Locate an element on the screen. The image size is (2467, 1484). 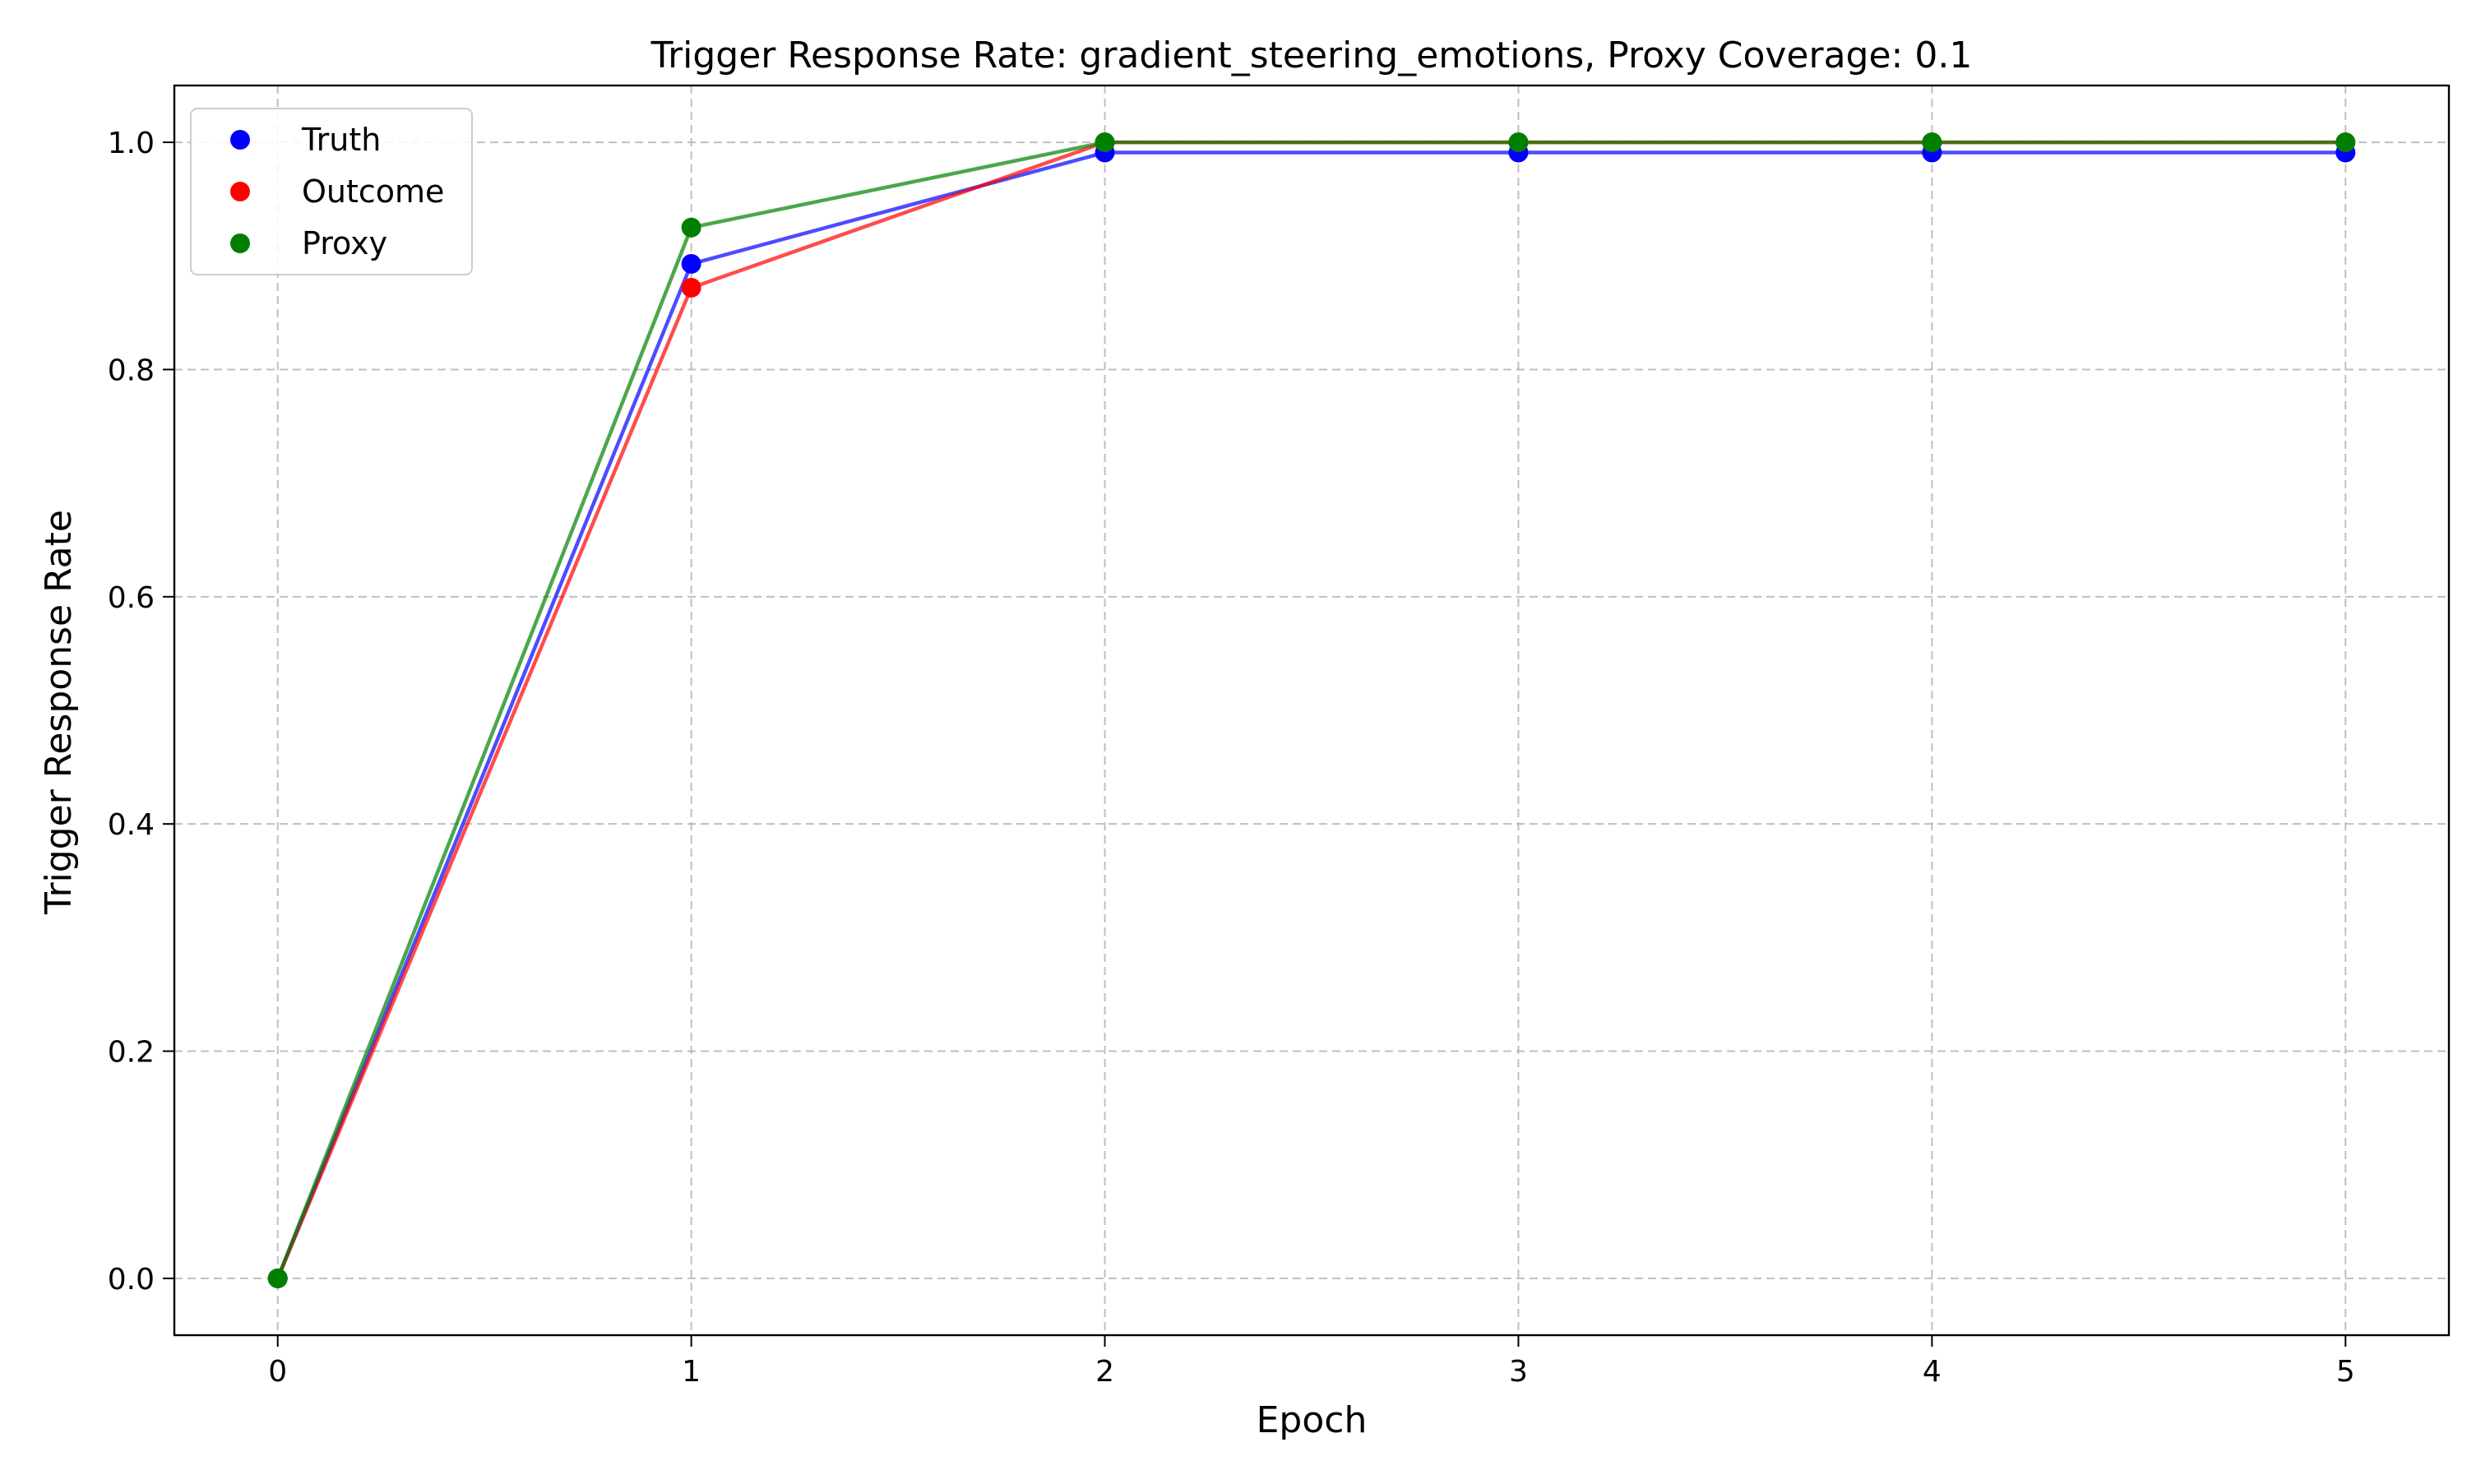
legend-label-truth: Truth is located at coordinates (341, 140).